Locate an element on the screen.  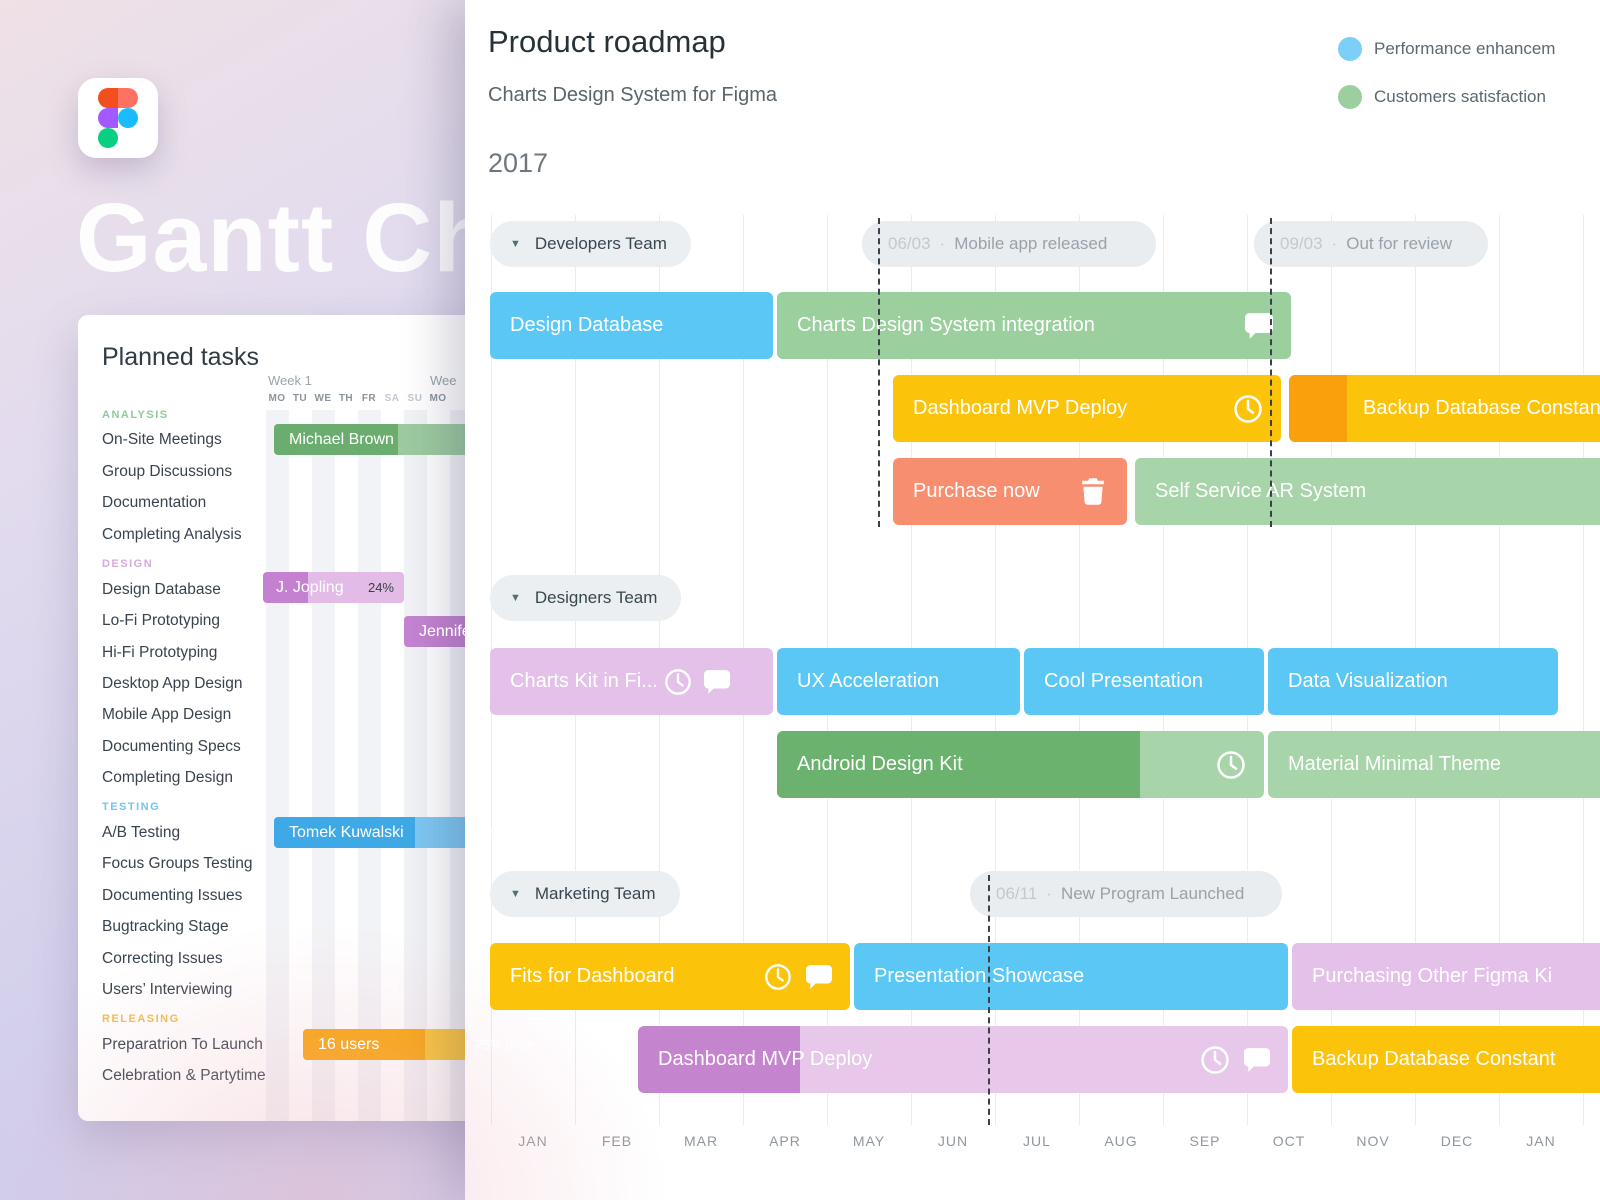
bar-cool-presentation: Cool Presentation is located at coordinates (1144, 681).